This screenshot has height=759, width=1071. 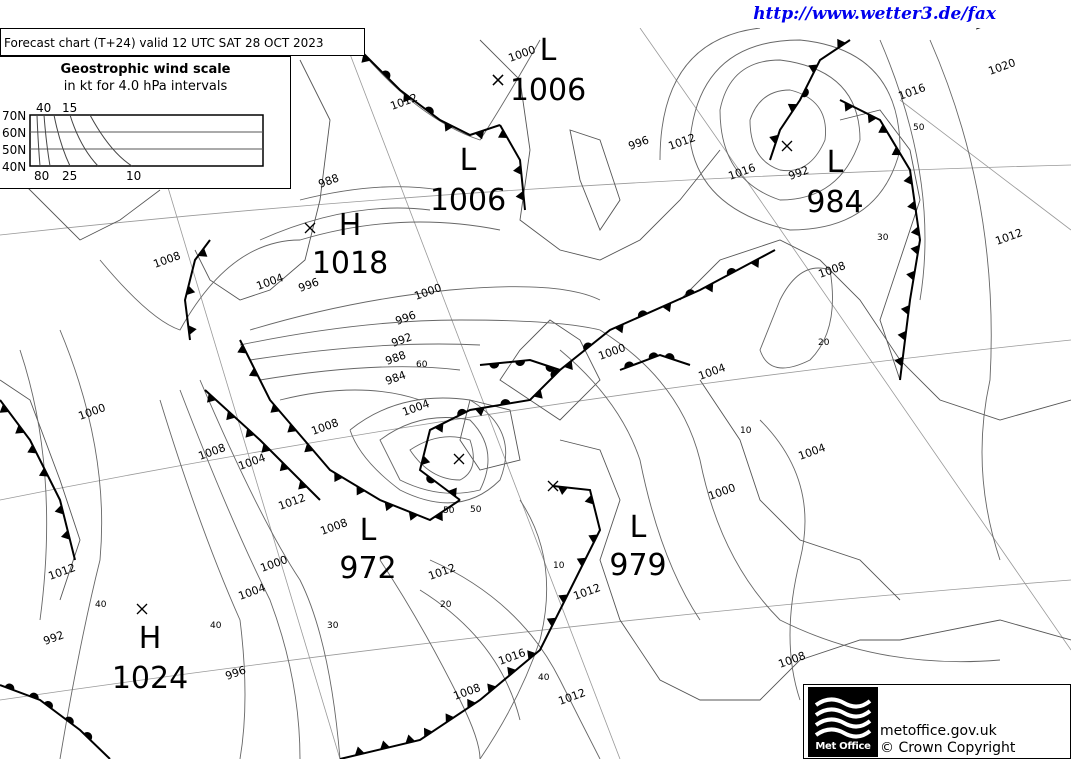 What do you see at coordinates (938, 731) in the screenshot?
I see `site-link: metoffice.gov.uk` at bounding box center [938, 731].